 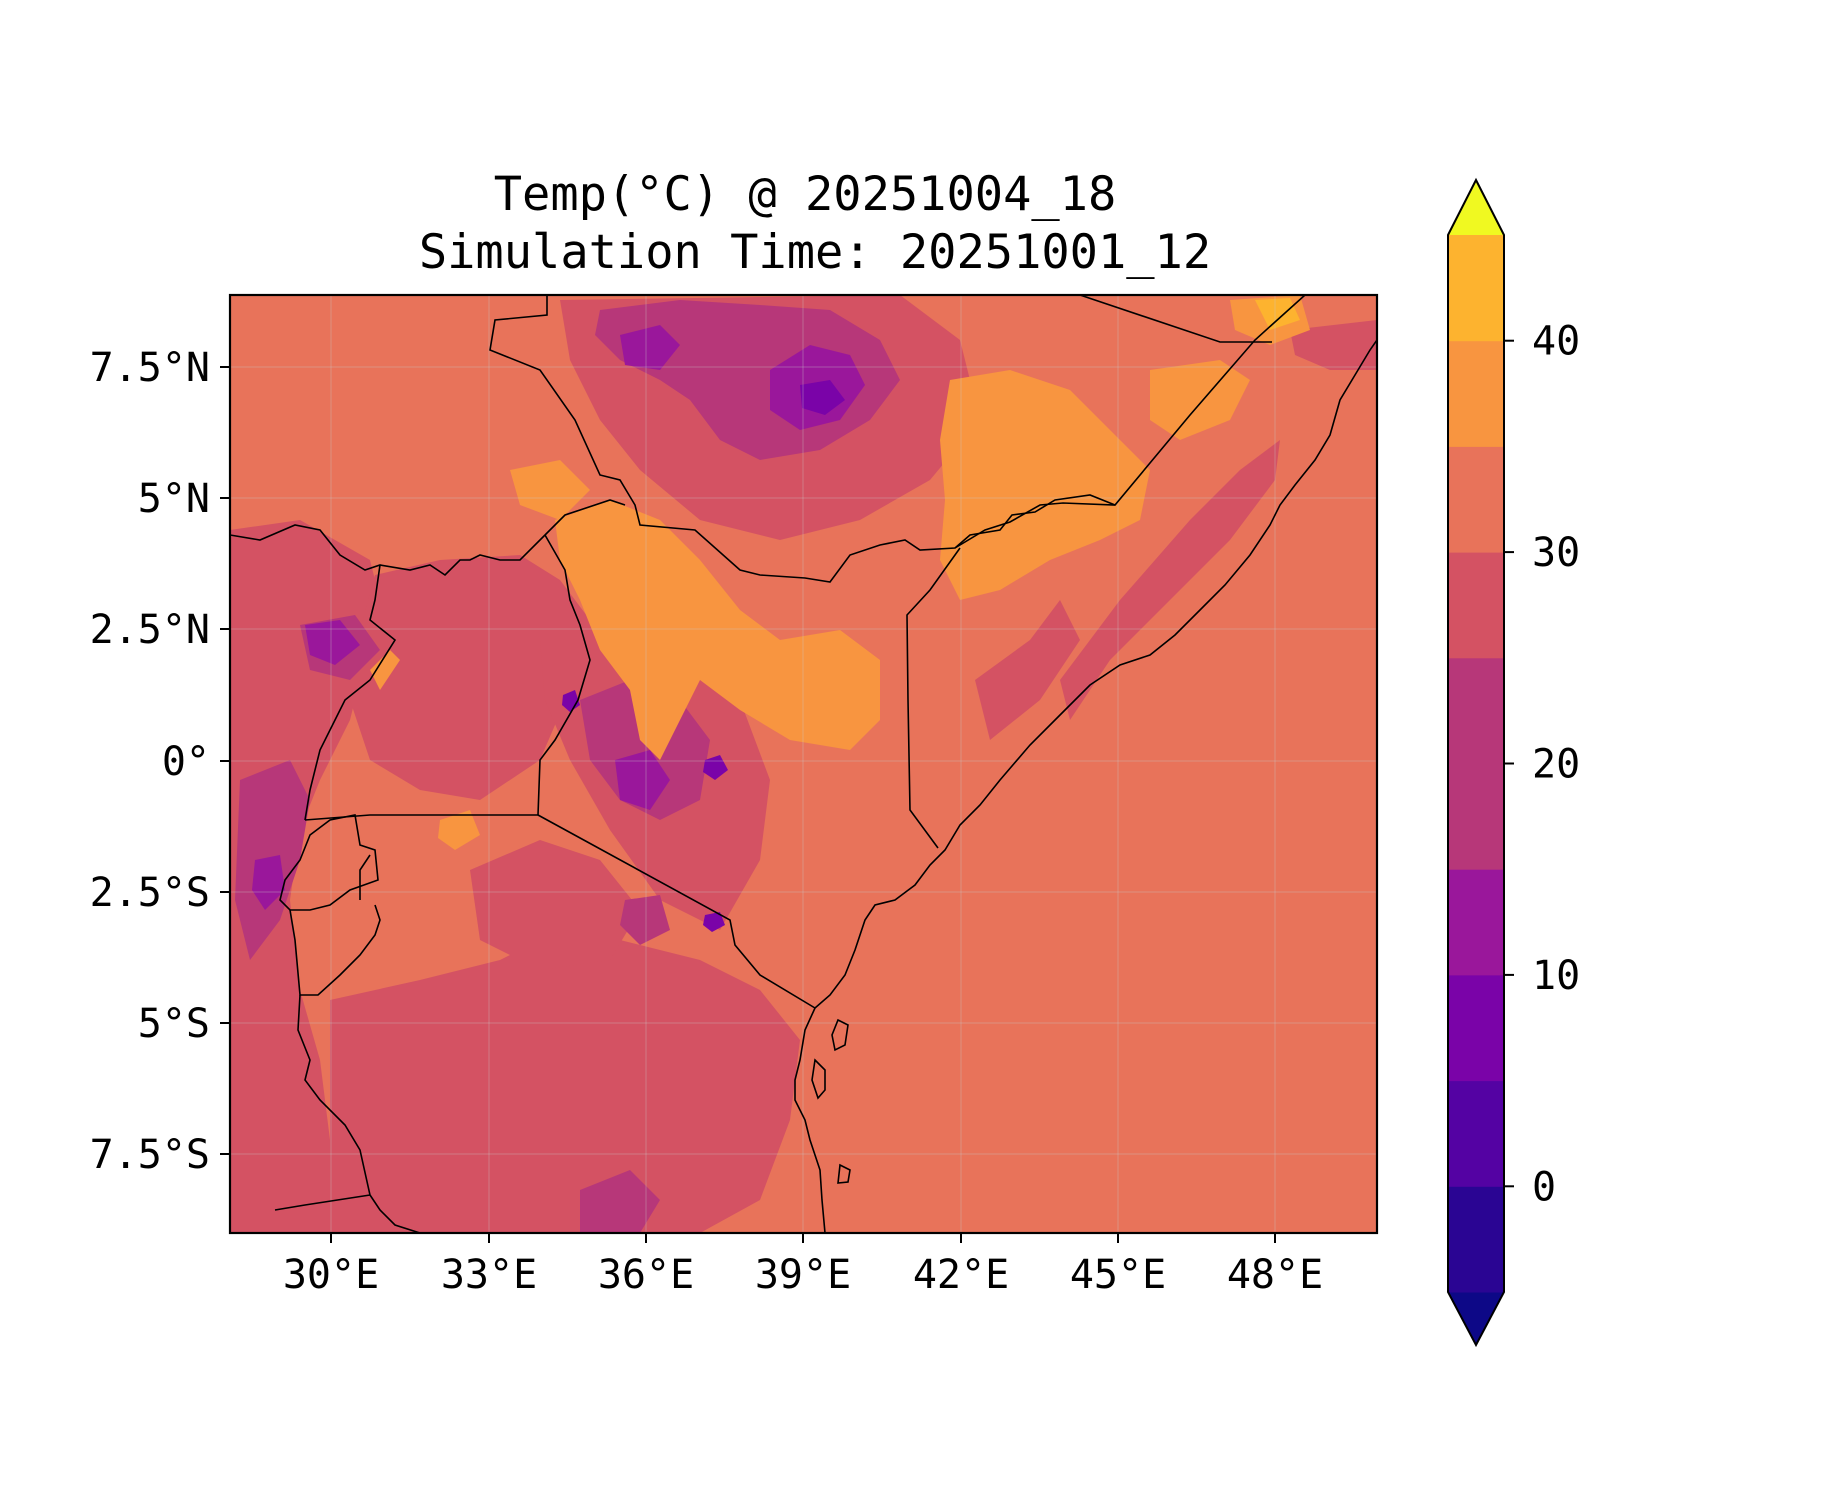 What do you see at coordinates (335, 950) in the screenshot?
I see `border-burundi-tanzania` at bounding box center [335, 950].